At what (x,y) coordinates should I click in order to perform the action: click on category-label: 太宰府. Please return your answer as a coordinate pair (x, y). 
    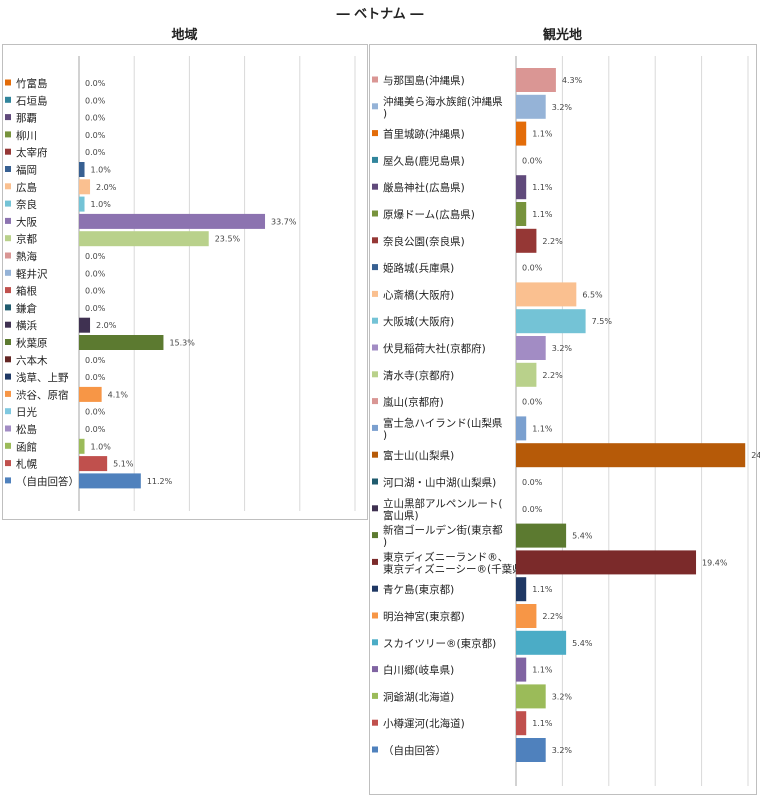
    Looking at the image, I should click on (32, 152).